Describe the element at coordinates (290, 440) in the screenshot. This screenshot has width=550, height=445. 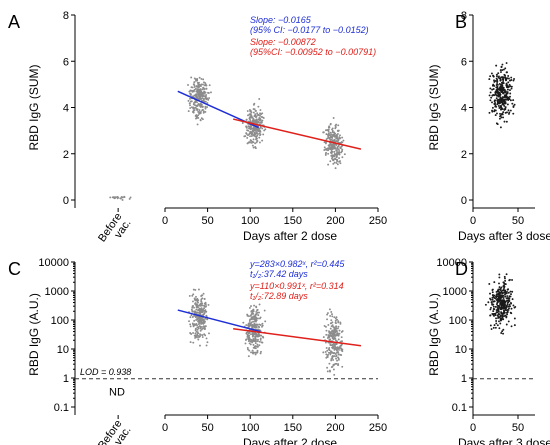
I see `x-axis-label: Days after 2 dose` at that location.